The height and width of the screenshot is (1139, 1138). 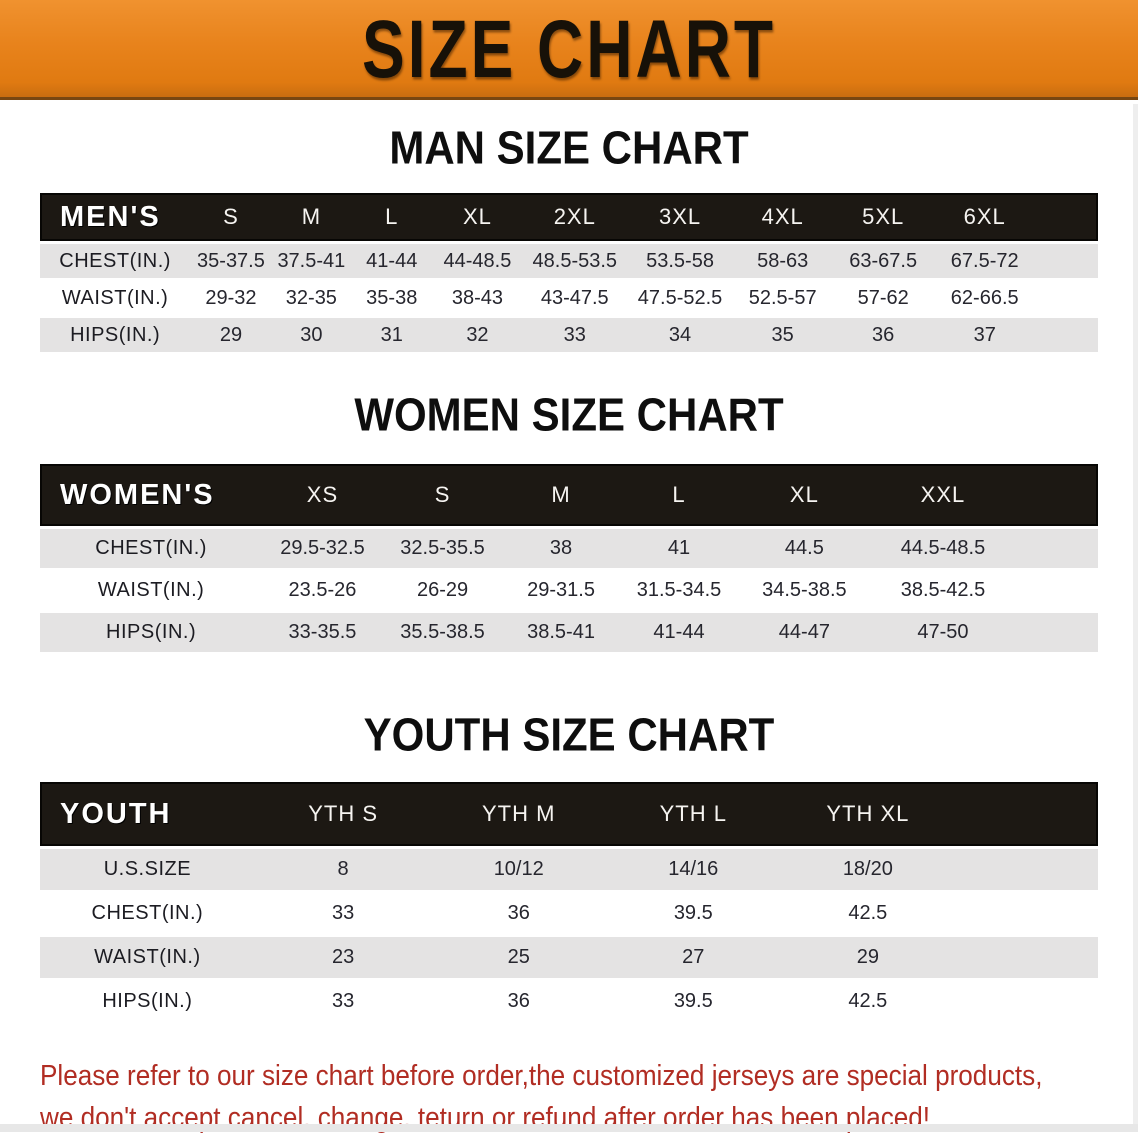 I want to click on size-chart-banner: SIZE CHART, so click(x=569, y=50).